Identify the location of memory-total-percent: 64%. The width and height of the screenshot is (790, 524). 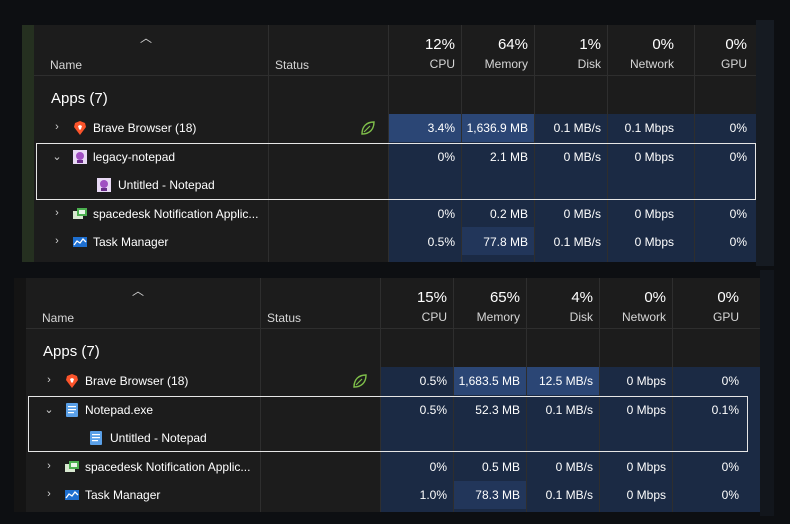
(512, 44).